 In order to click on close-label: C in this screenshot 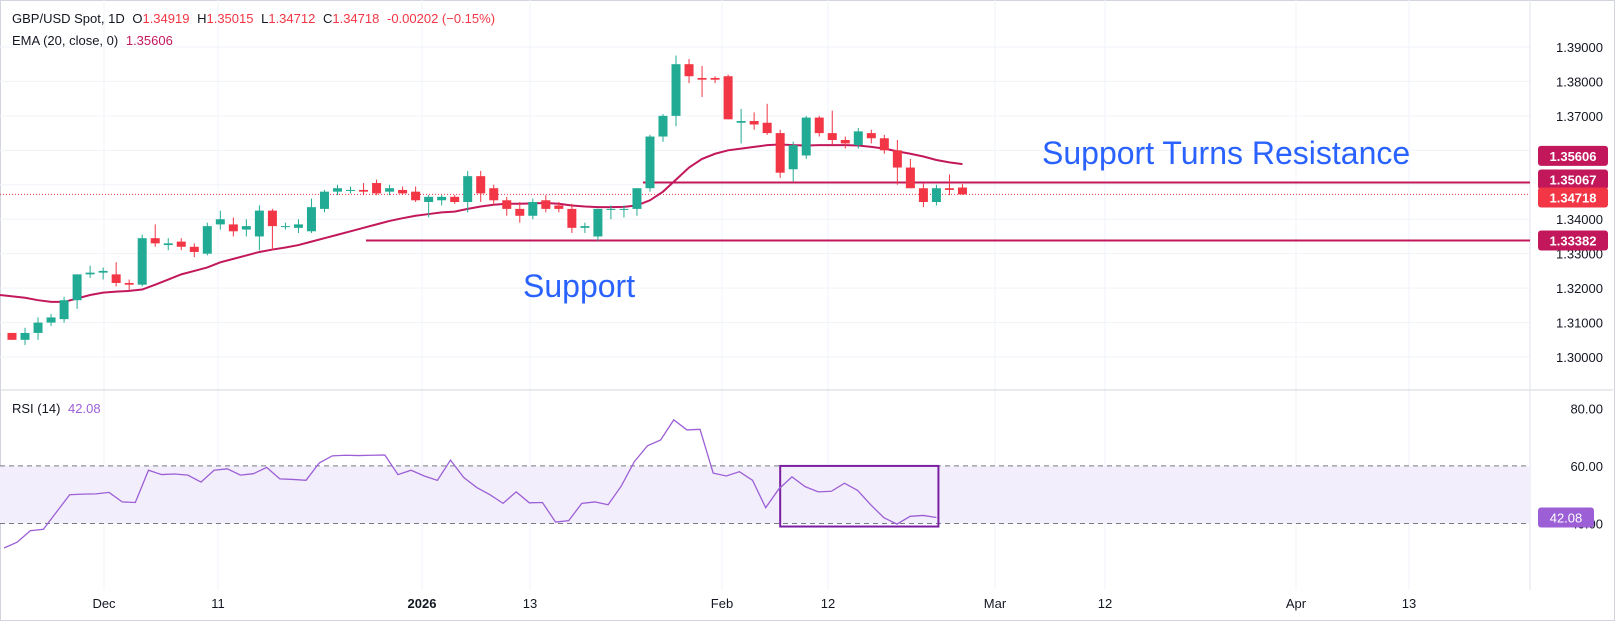, I will do `click(327, 18)`.